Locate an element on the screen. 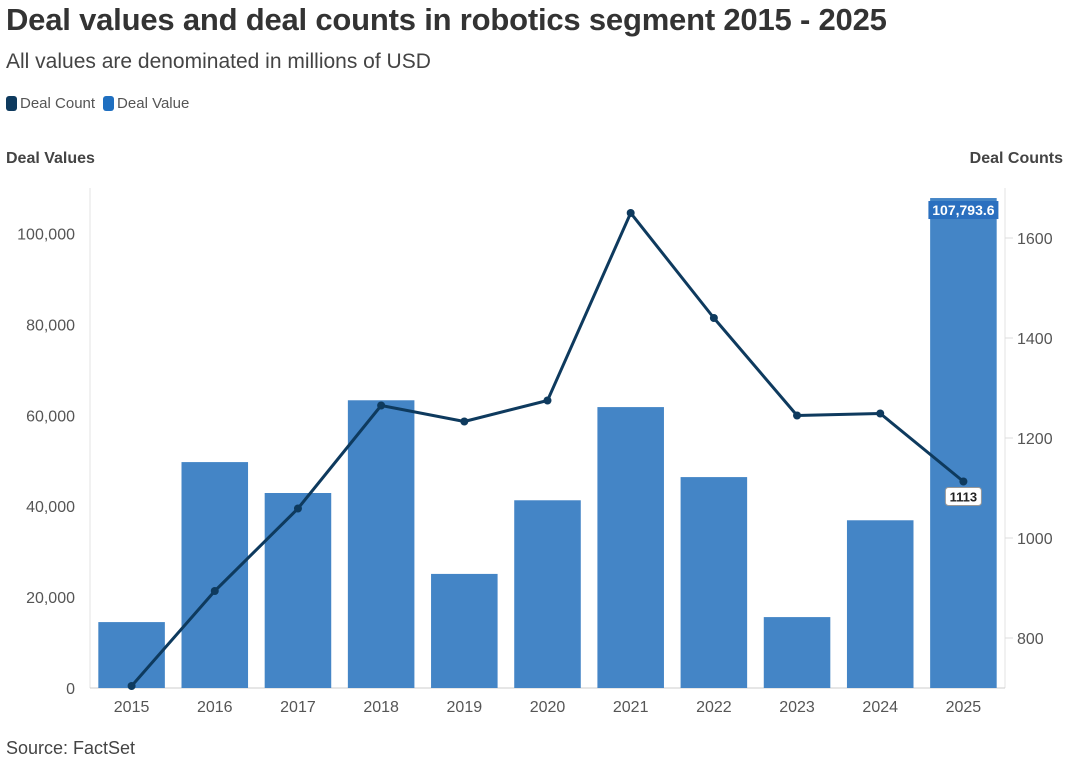 The width and height of the screenshot is (1075, 766). right-axis-title: Deal Counts is located at coordinates (1016, 158).